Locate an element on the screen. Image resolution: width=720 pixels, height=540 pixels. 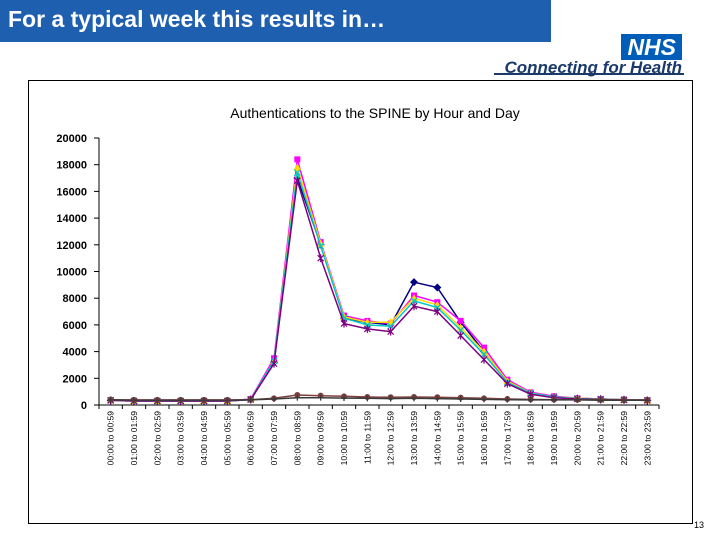
y-tick-label: 0 is located at coordinates (84, 406).